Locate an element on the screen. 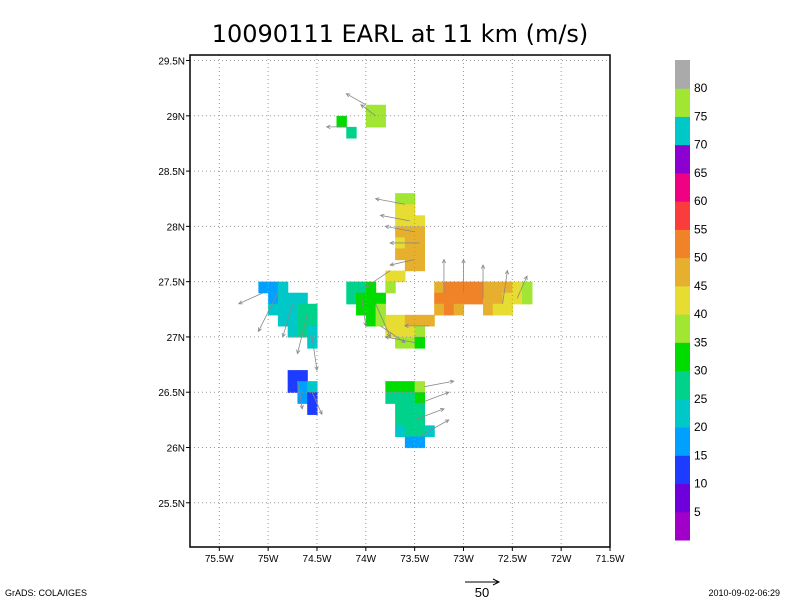 The width and height of the screenshot is (800, 600). colorbar-label-11: 60 is located at coordinates (701, 201).